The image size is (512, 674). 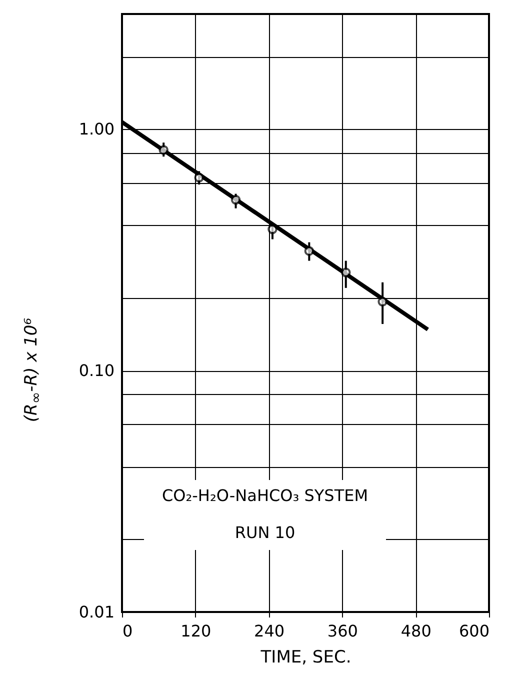 I want to click on y-tick-label: 0.01, so click(x=96, y=612).